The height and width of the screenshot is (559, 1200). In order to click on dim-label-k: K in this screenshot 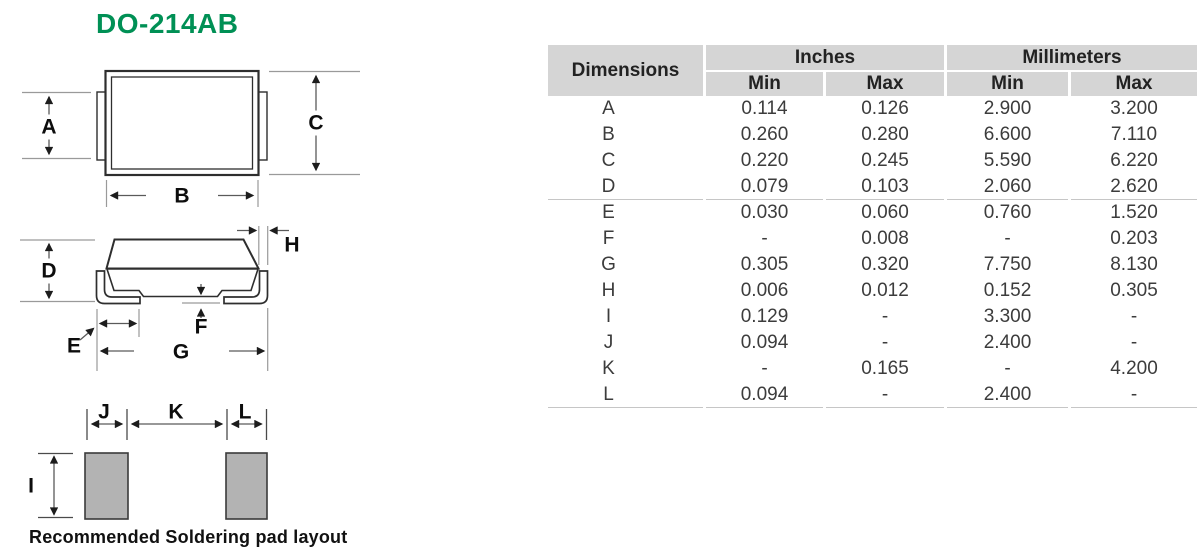, I will do `click(176, 412)`.